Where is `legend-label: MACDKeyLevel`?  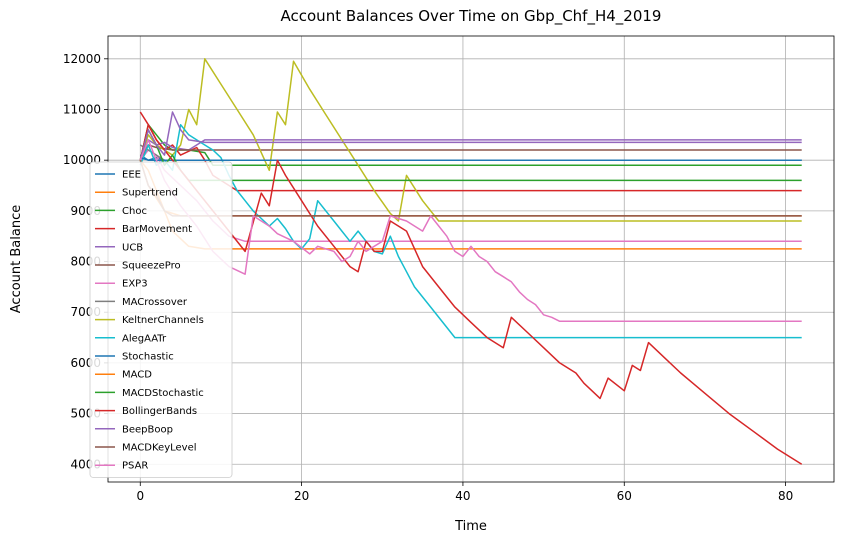 legend-label: MACDKeyLevel is located at coordinates (159, 448).